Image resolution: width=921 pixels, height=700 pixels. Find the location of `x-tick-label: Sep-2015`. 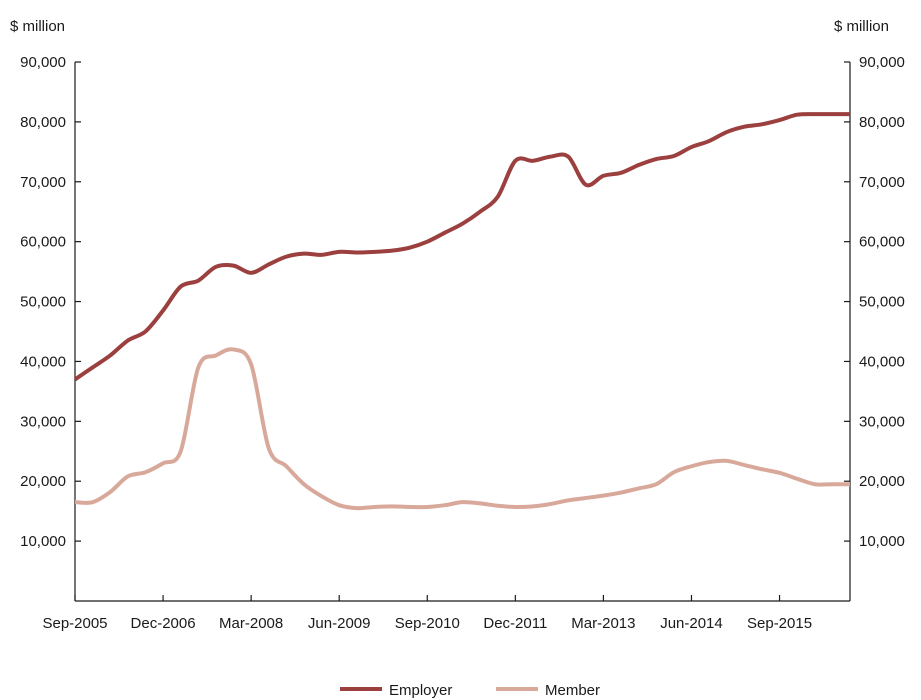

x-tick-label: Sep-2015 is located at coordinates (779, 623).